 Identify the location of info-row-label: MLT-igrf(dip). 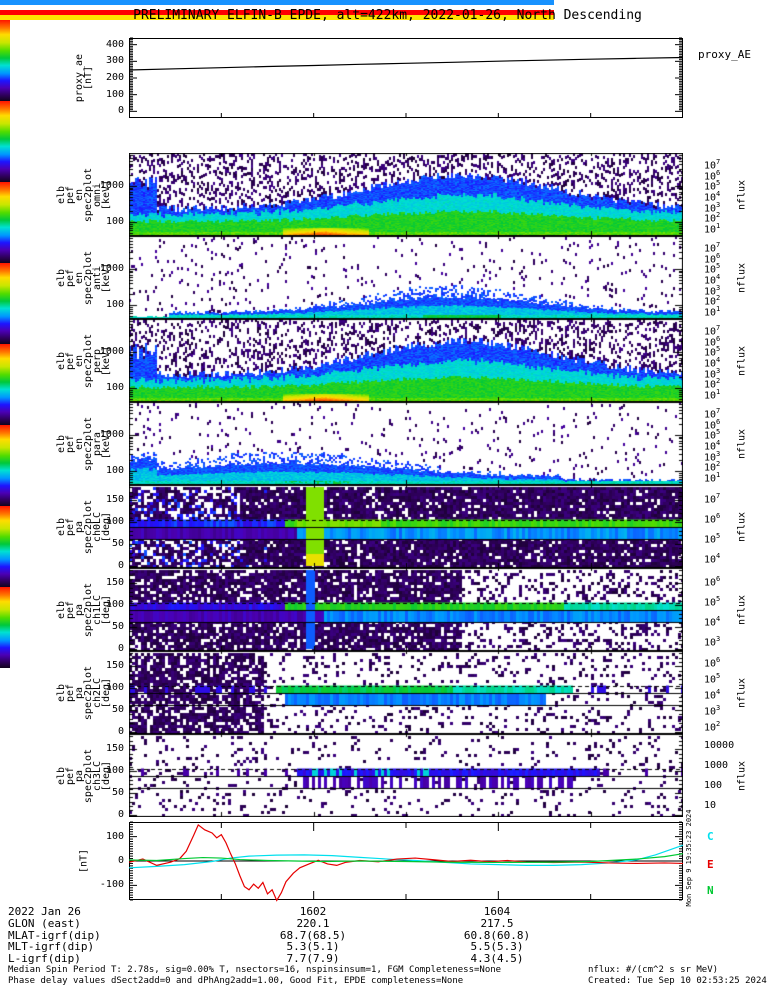
(51, 947).